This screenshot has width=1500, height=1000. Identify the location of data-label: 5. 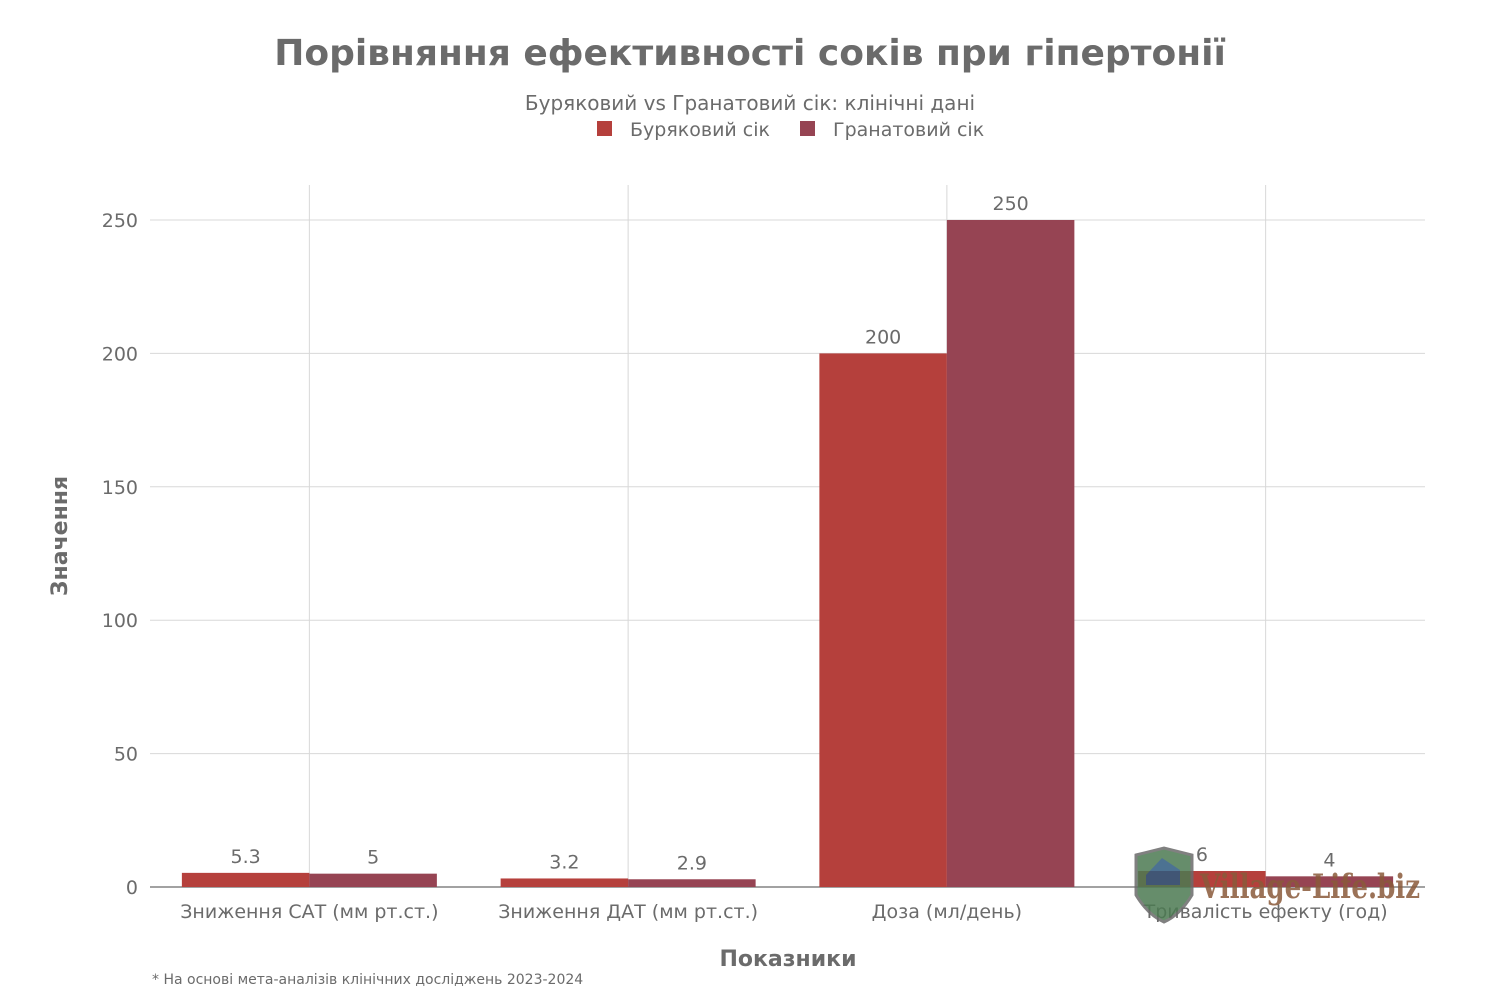
(373, 858).